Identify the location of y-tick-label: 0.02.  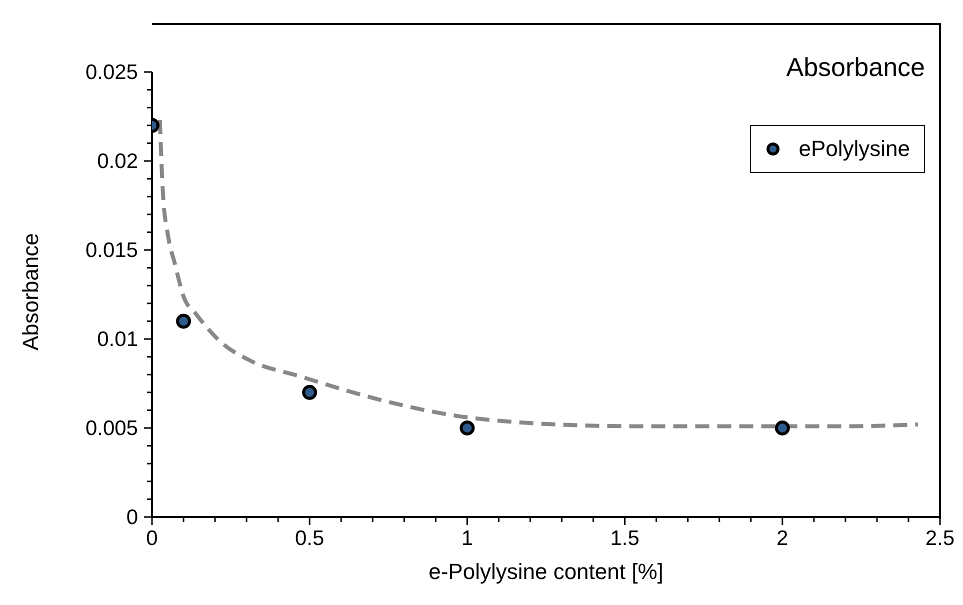
(117, 161).